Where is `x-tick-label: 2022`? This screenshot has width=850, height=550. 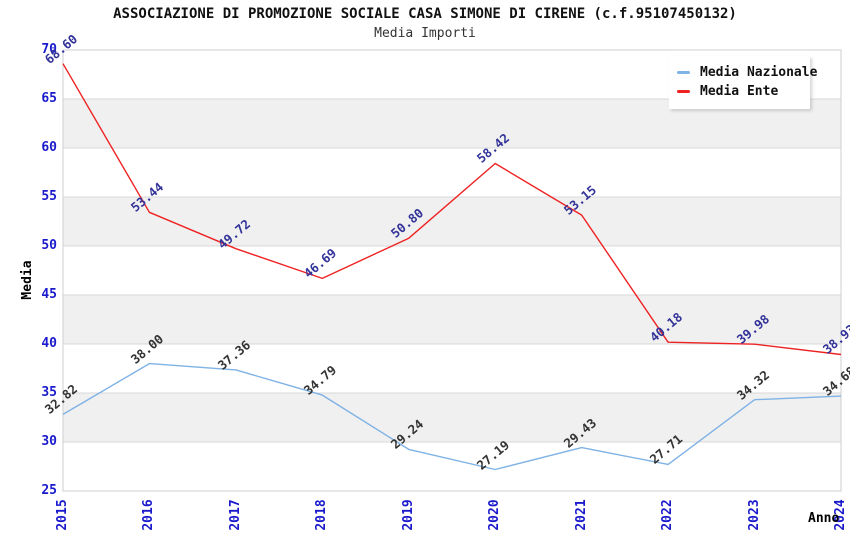
x-tick-label: 2022 is located at coordinates (668, 515).